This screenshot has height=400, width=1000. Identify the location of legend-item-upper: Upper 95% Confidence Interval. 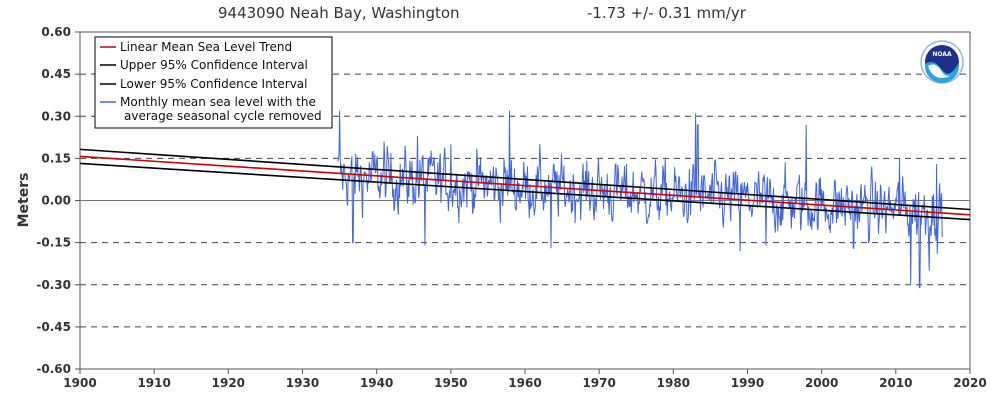
(214, 65).